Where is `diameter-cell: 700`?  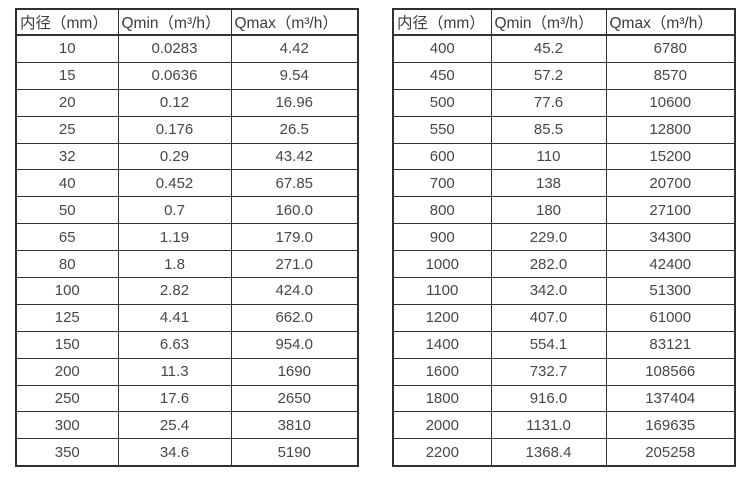 diameter-cell: 700 is located at coordinates (442, 183).